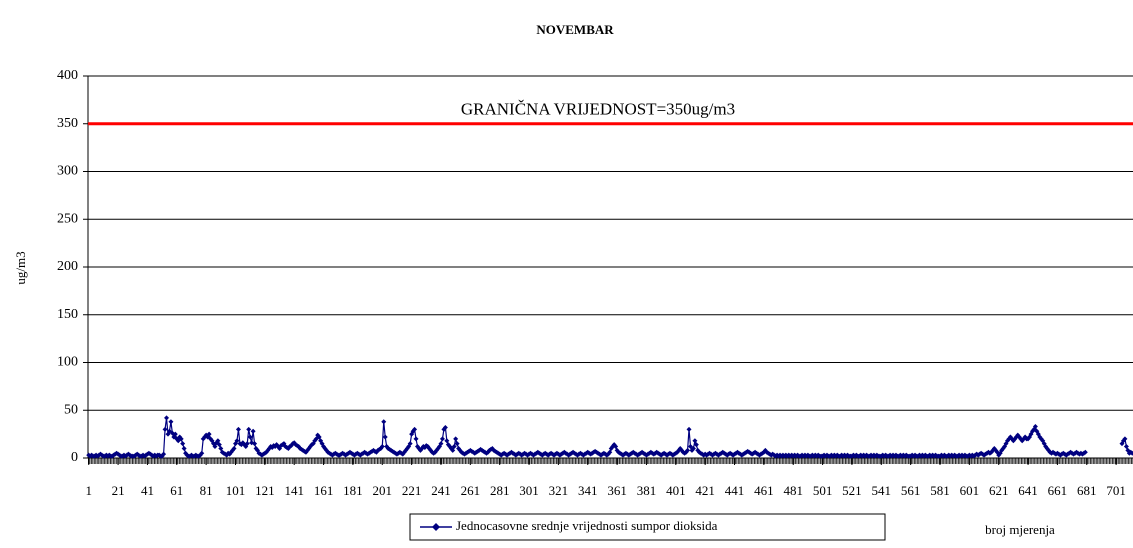 The width and height of the screenshot is (1133, 548). Describe the element at coordinates (236, 490) in the screenshot. I see `x-tick-label: 101` at that location.